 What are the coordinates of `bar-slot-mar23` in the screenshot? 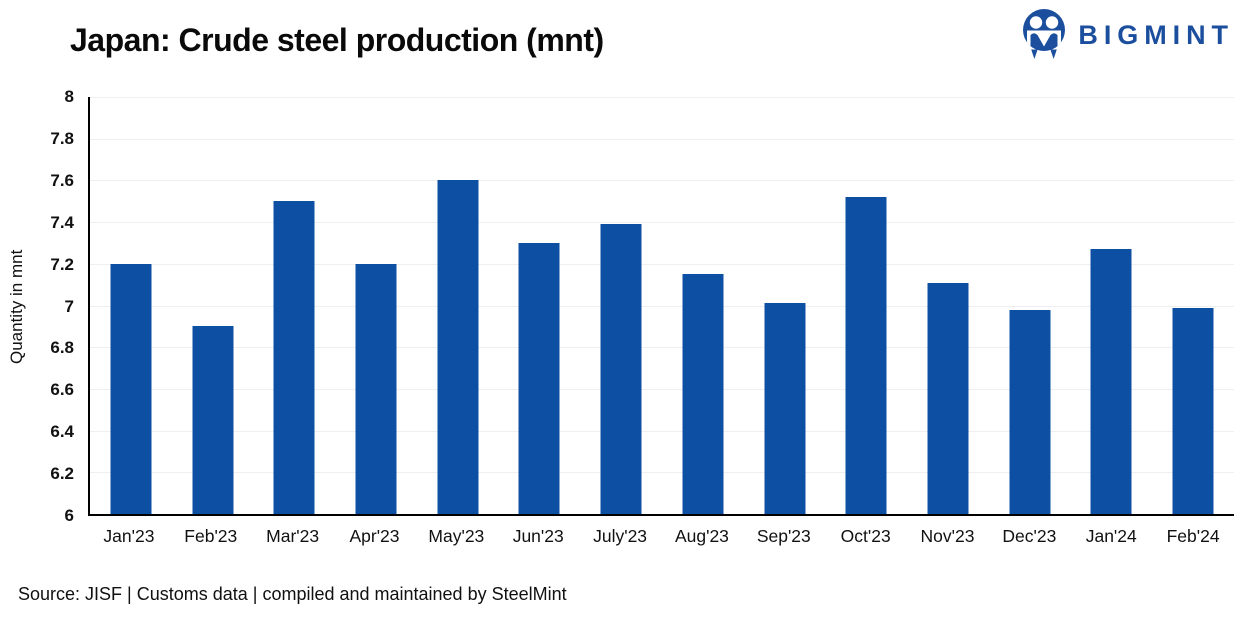 It's located at (294, 305).